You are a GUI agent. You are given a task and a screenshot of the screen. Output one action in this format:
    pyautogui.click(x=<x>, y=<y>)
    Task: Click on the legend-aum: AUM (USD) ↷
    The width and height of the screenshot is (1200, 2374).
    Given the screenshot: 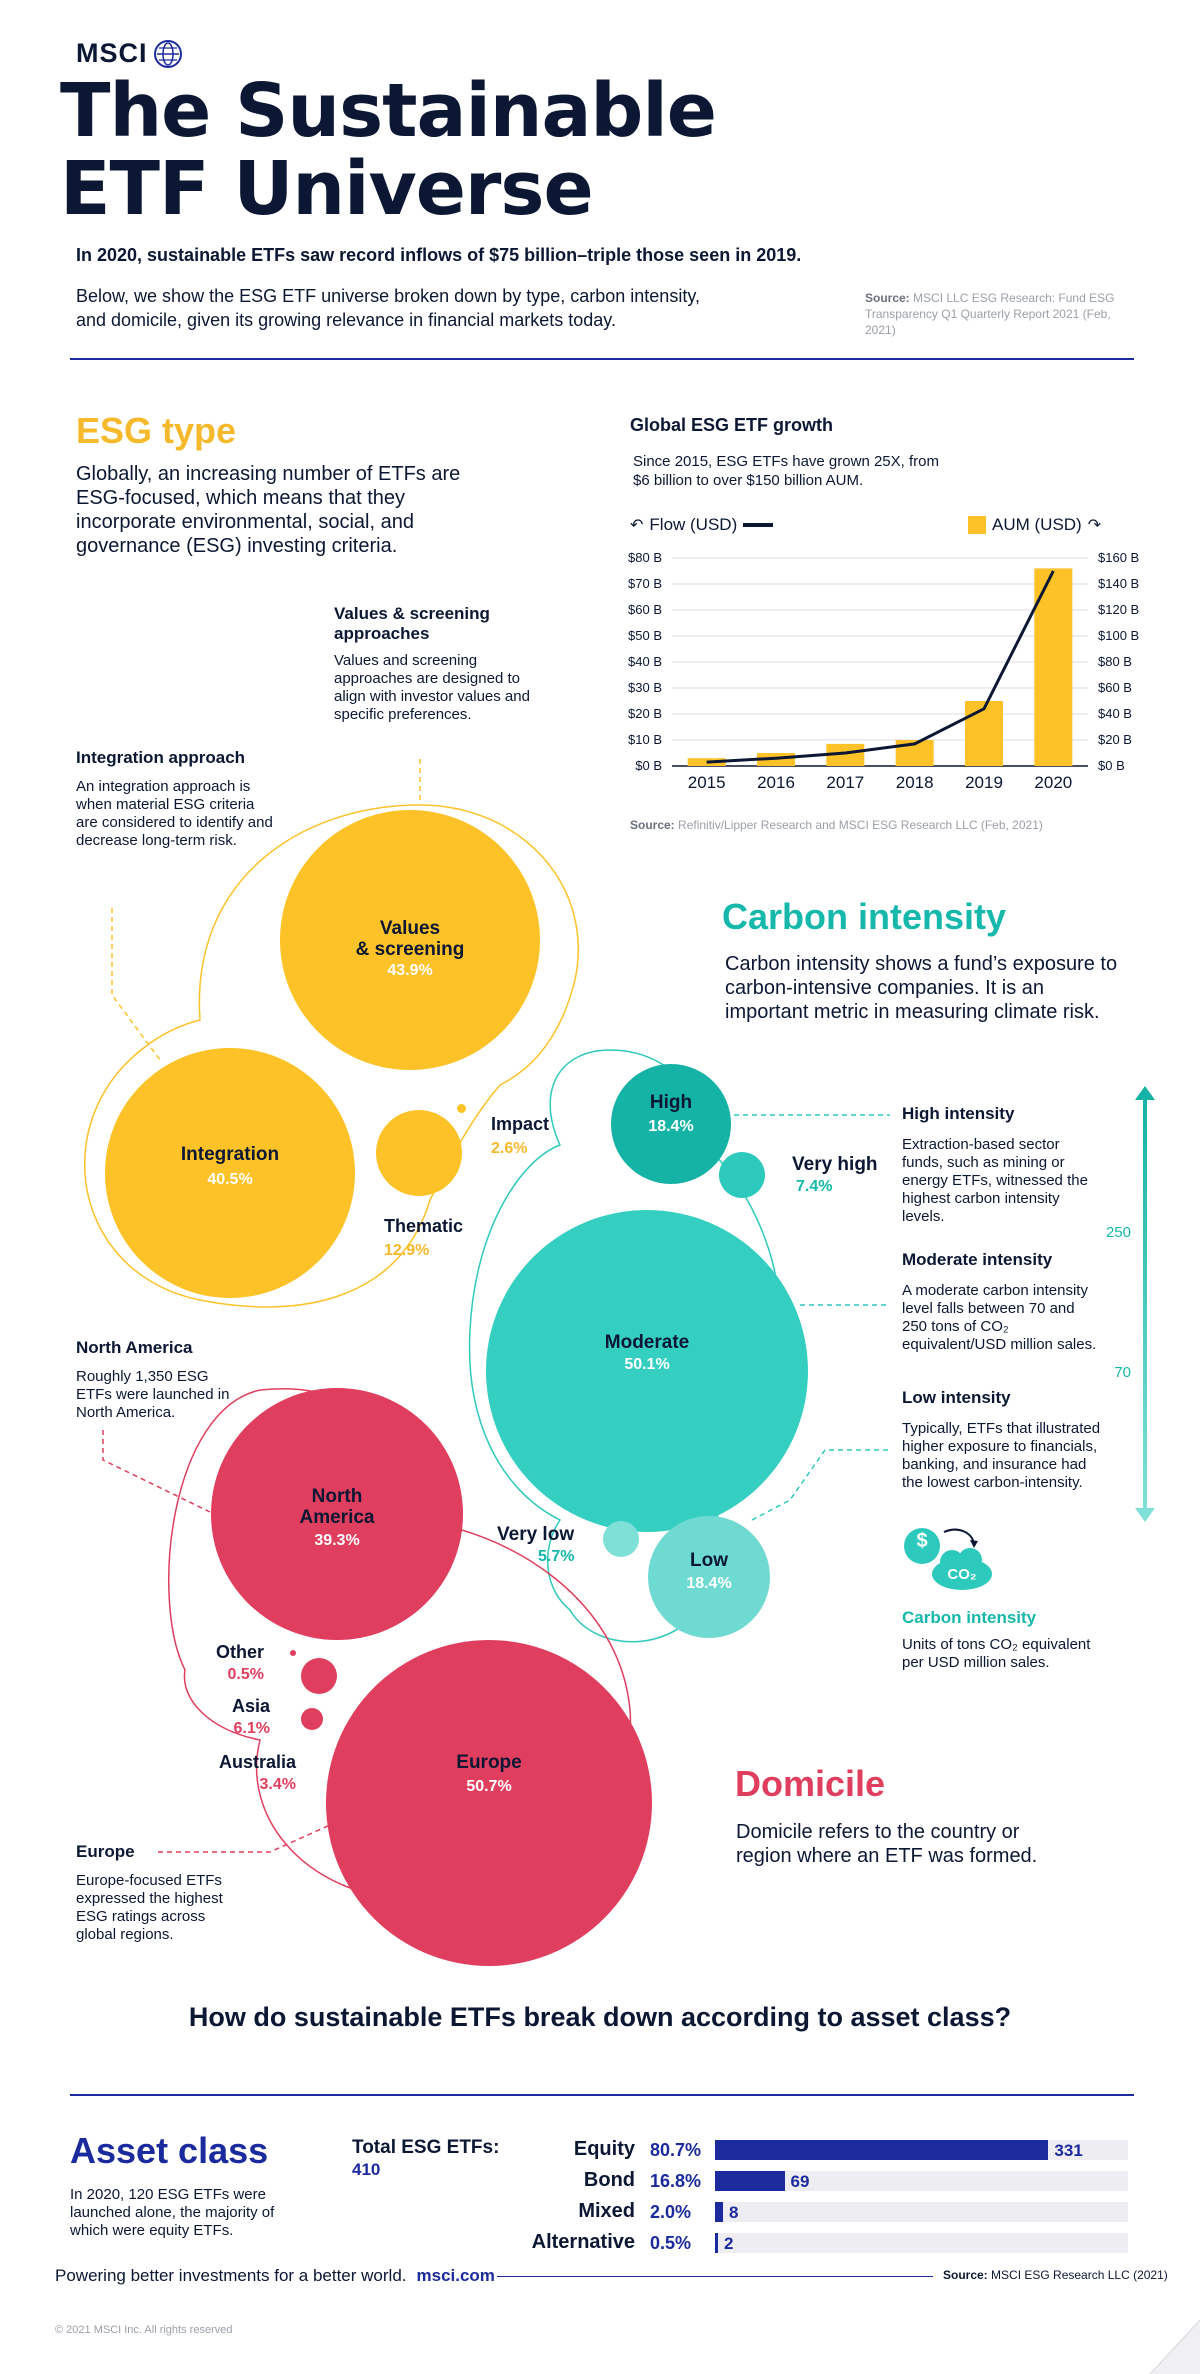 What is the action you would take?
    pyautogui.click(x=1034, y=525)
    